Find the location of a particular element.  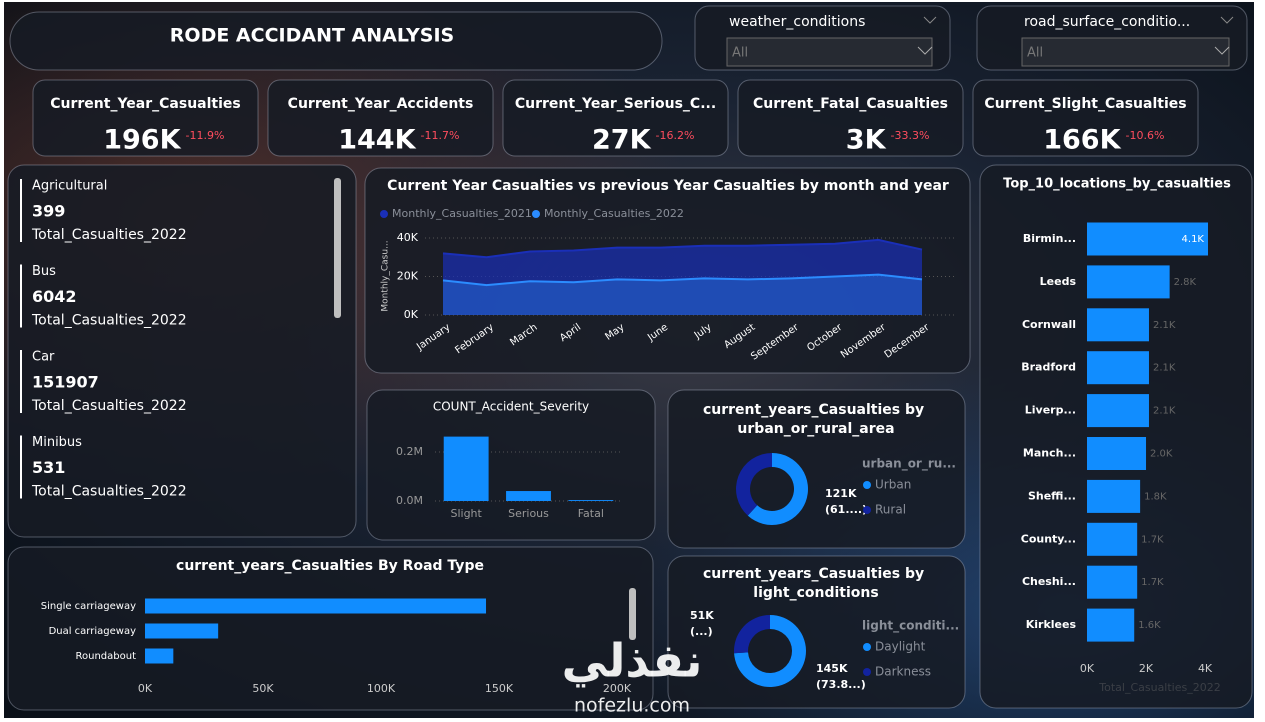

kpi-change: -11.9% is located at coordinates (205, 135).